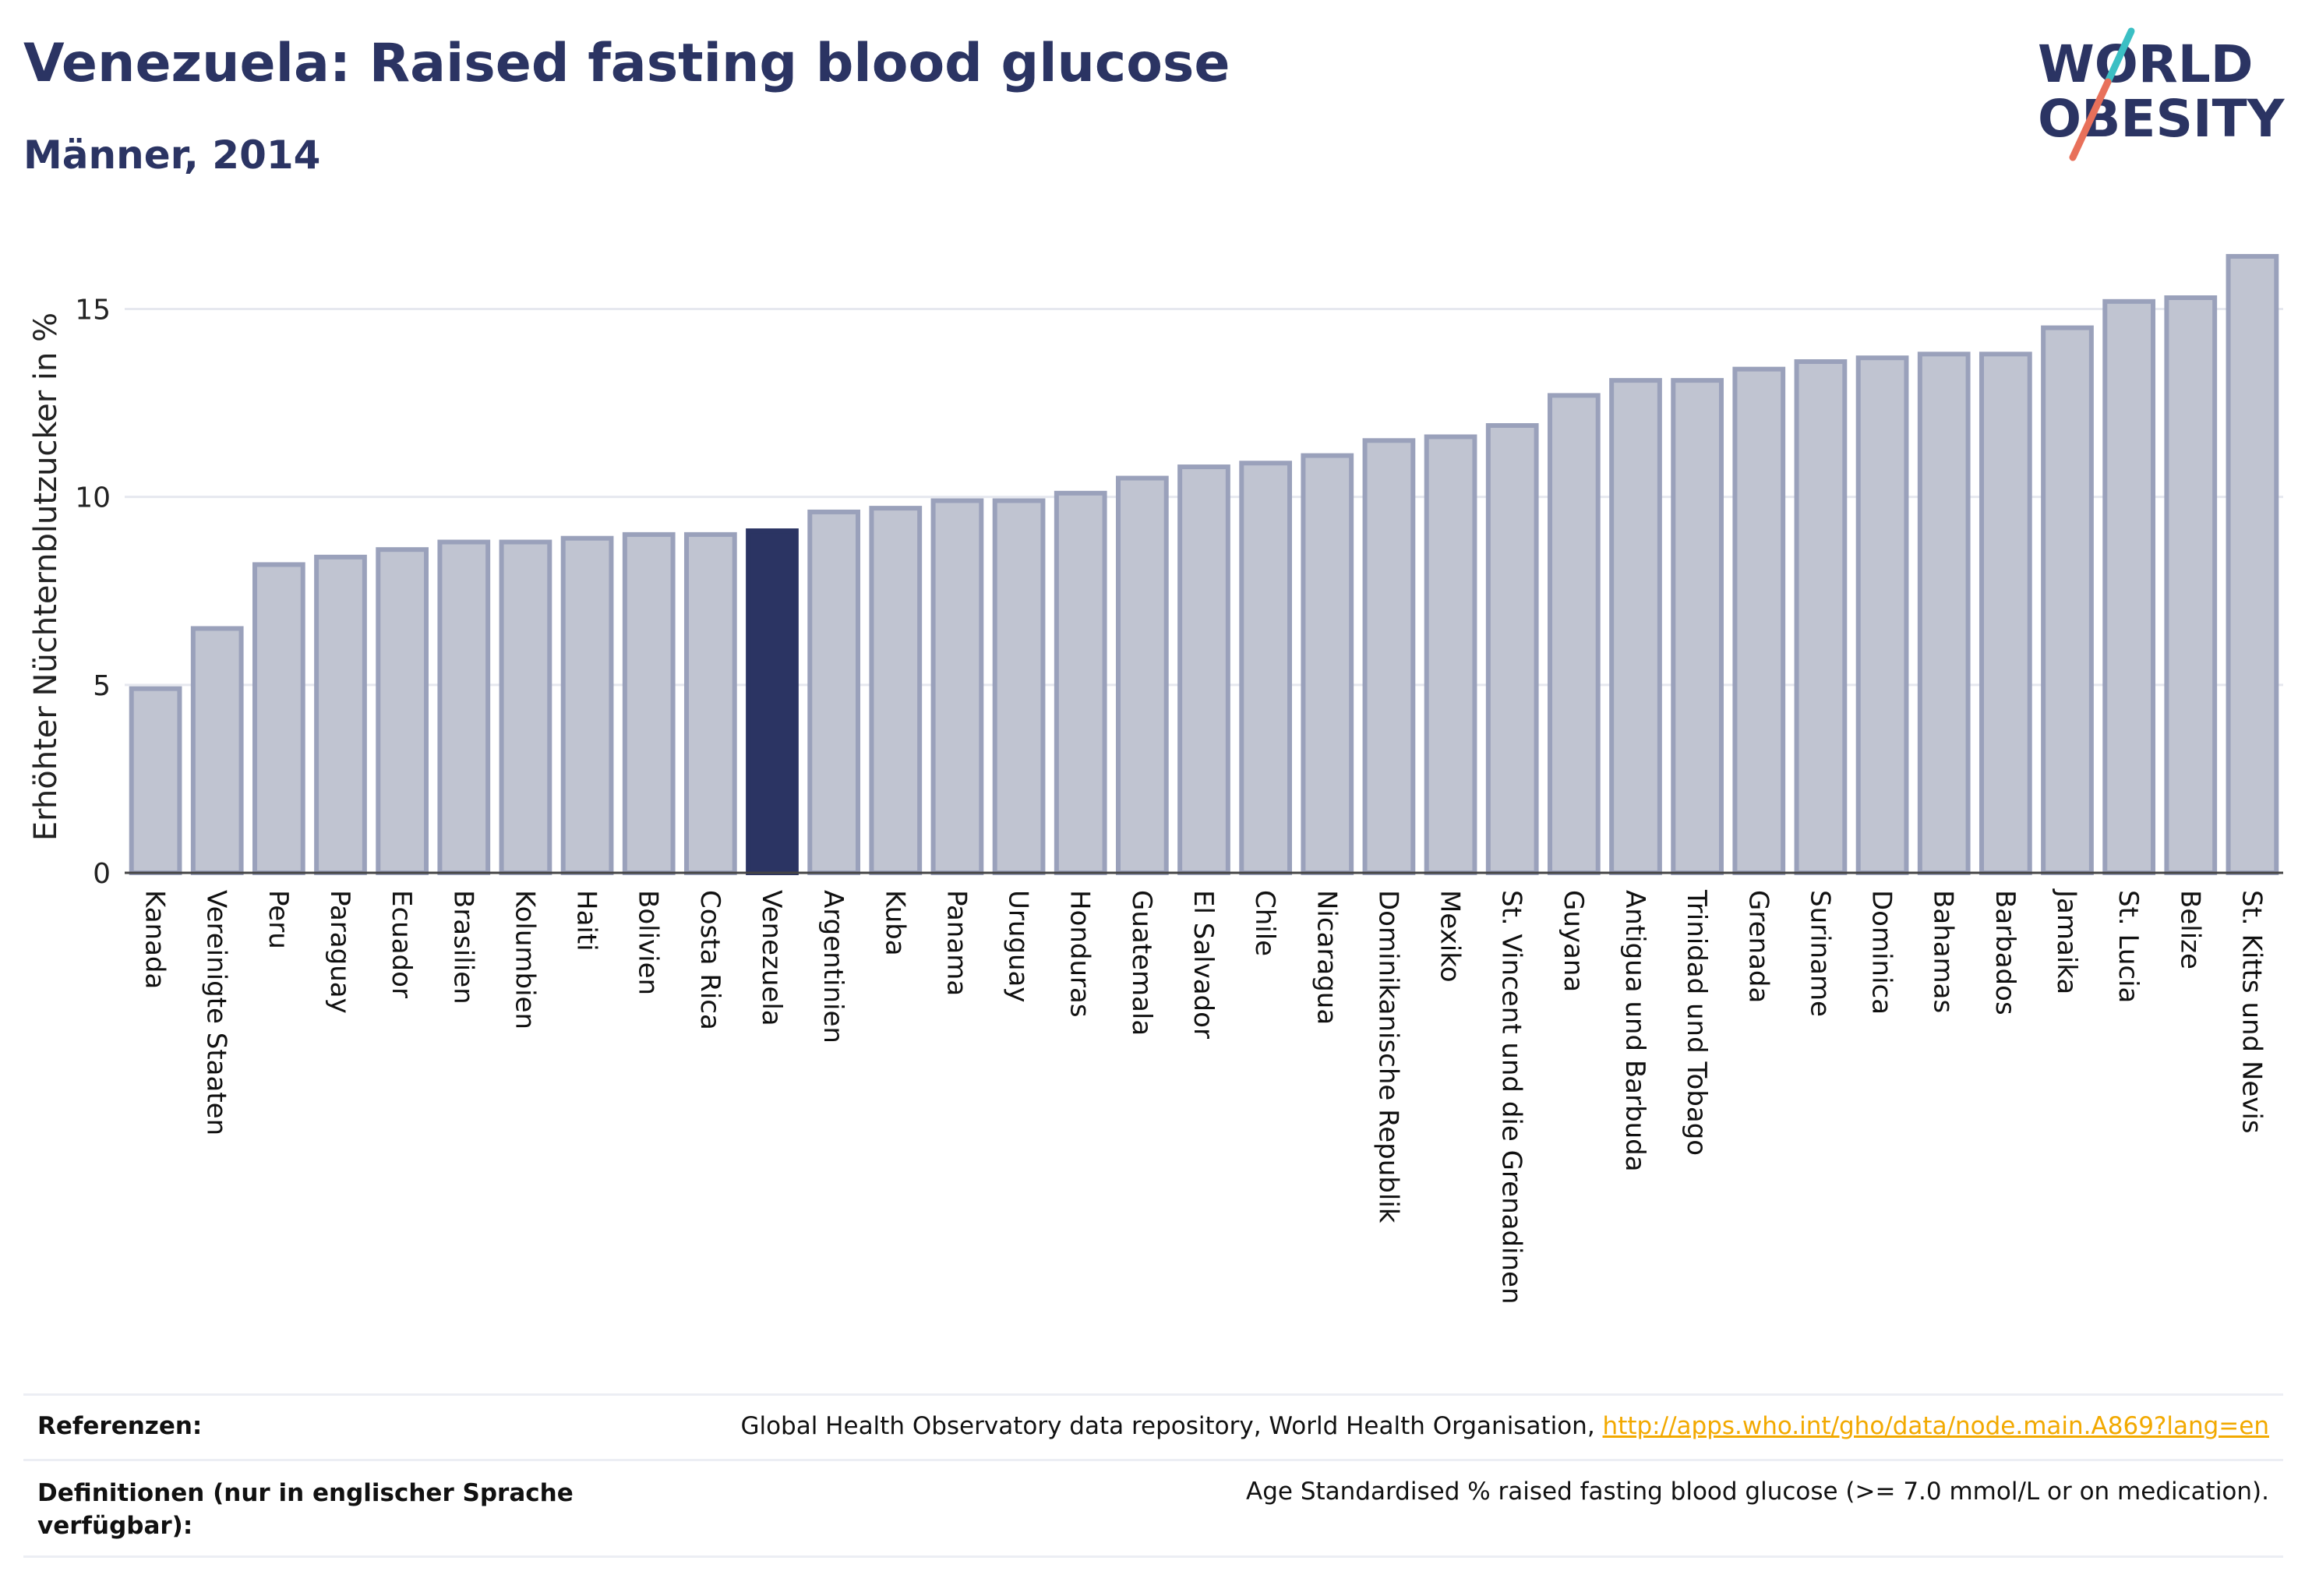 The width and height of the screenshot is (2305, 1596). I want to click on x-tick-label: El Salvador, so click(1203, 964).